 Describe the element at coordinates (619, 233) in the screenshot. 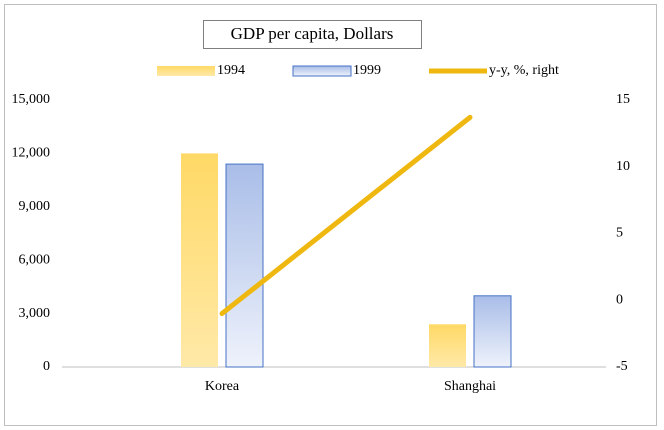

I see `y2-tick-label: 5` at that location.